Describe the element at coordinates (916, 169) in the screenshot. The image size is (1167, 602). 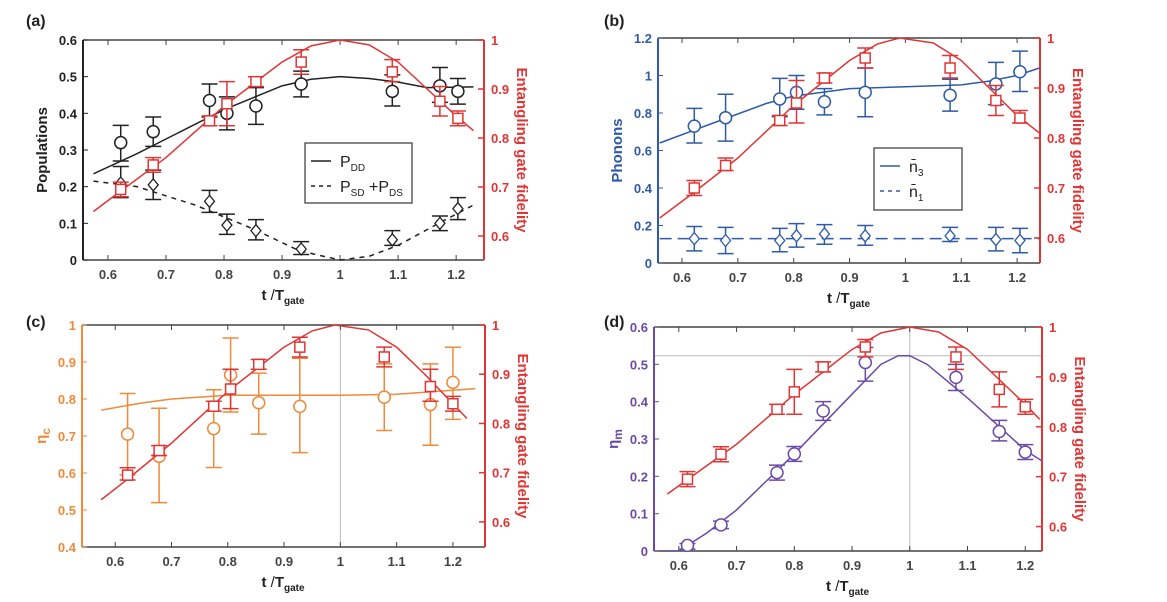
I see `legend-label: n̄3` at that location.